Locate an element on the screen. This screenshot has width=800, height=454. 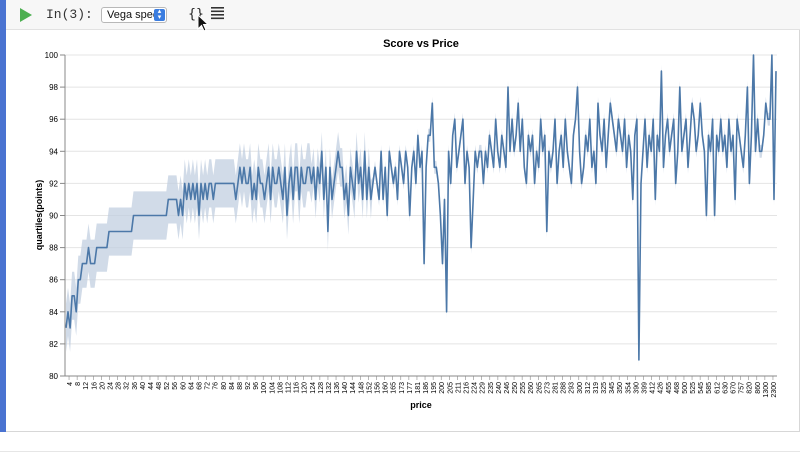
x-tick-label: 240 is located at coordinates (499, 388).